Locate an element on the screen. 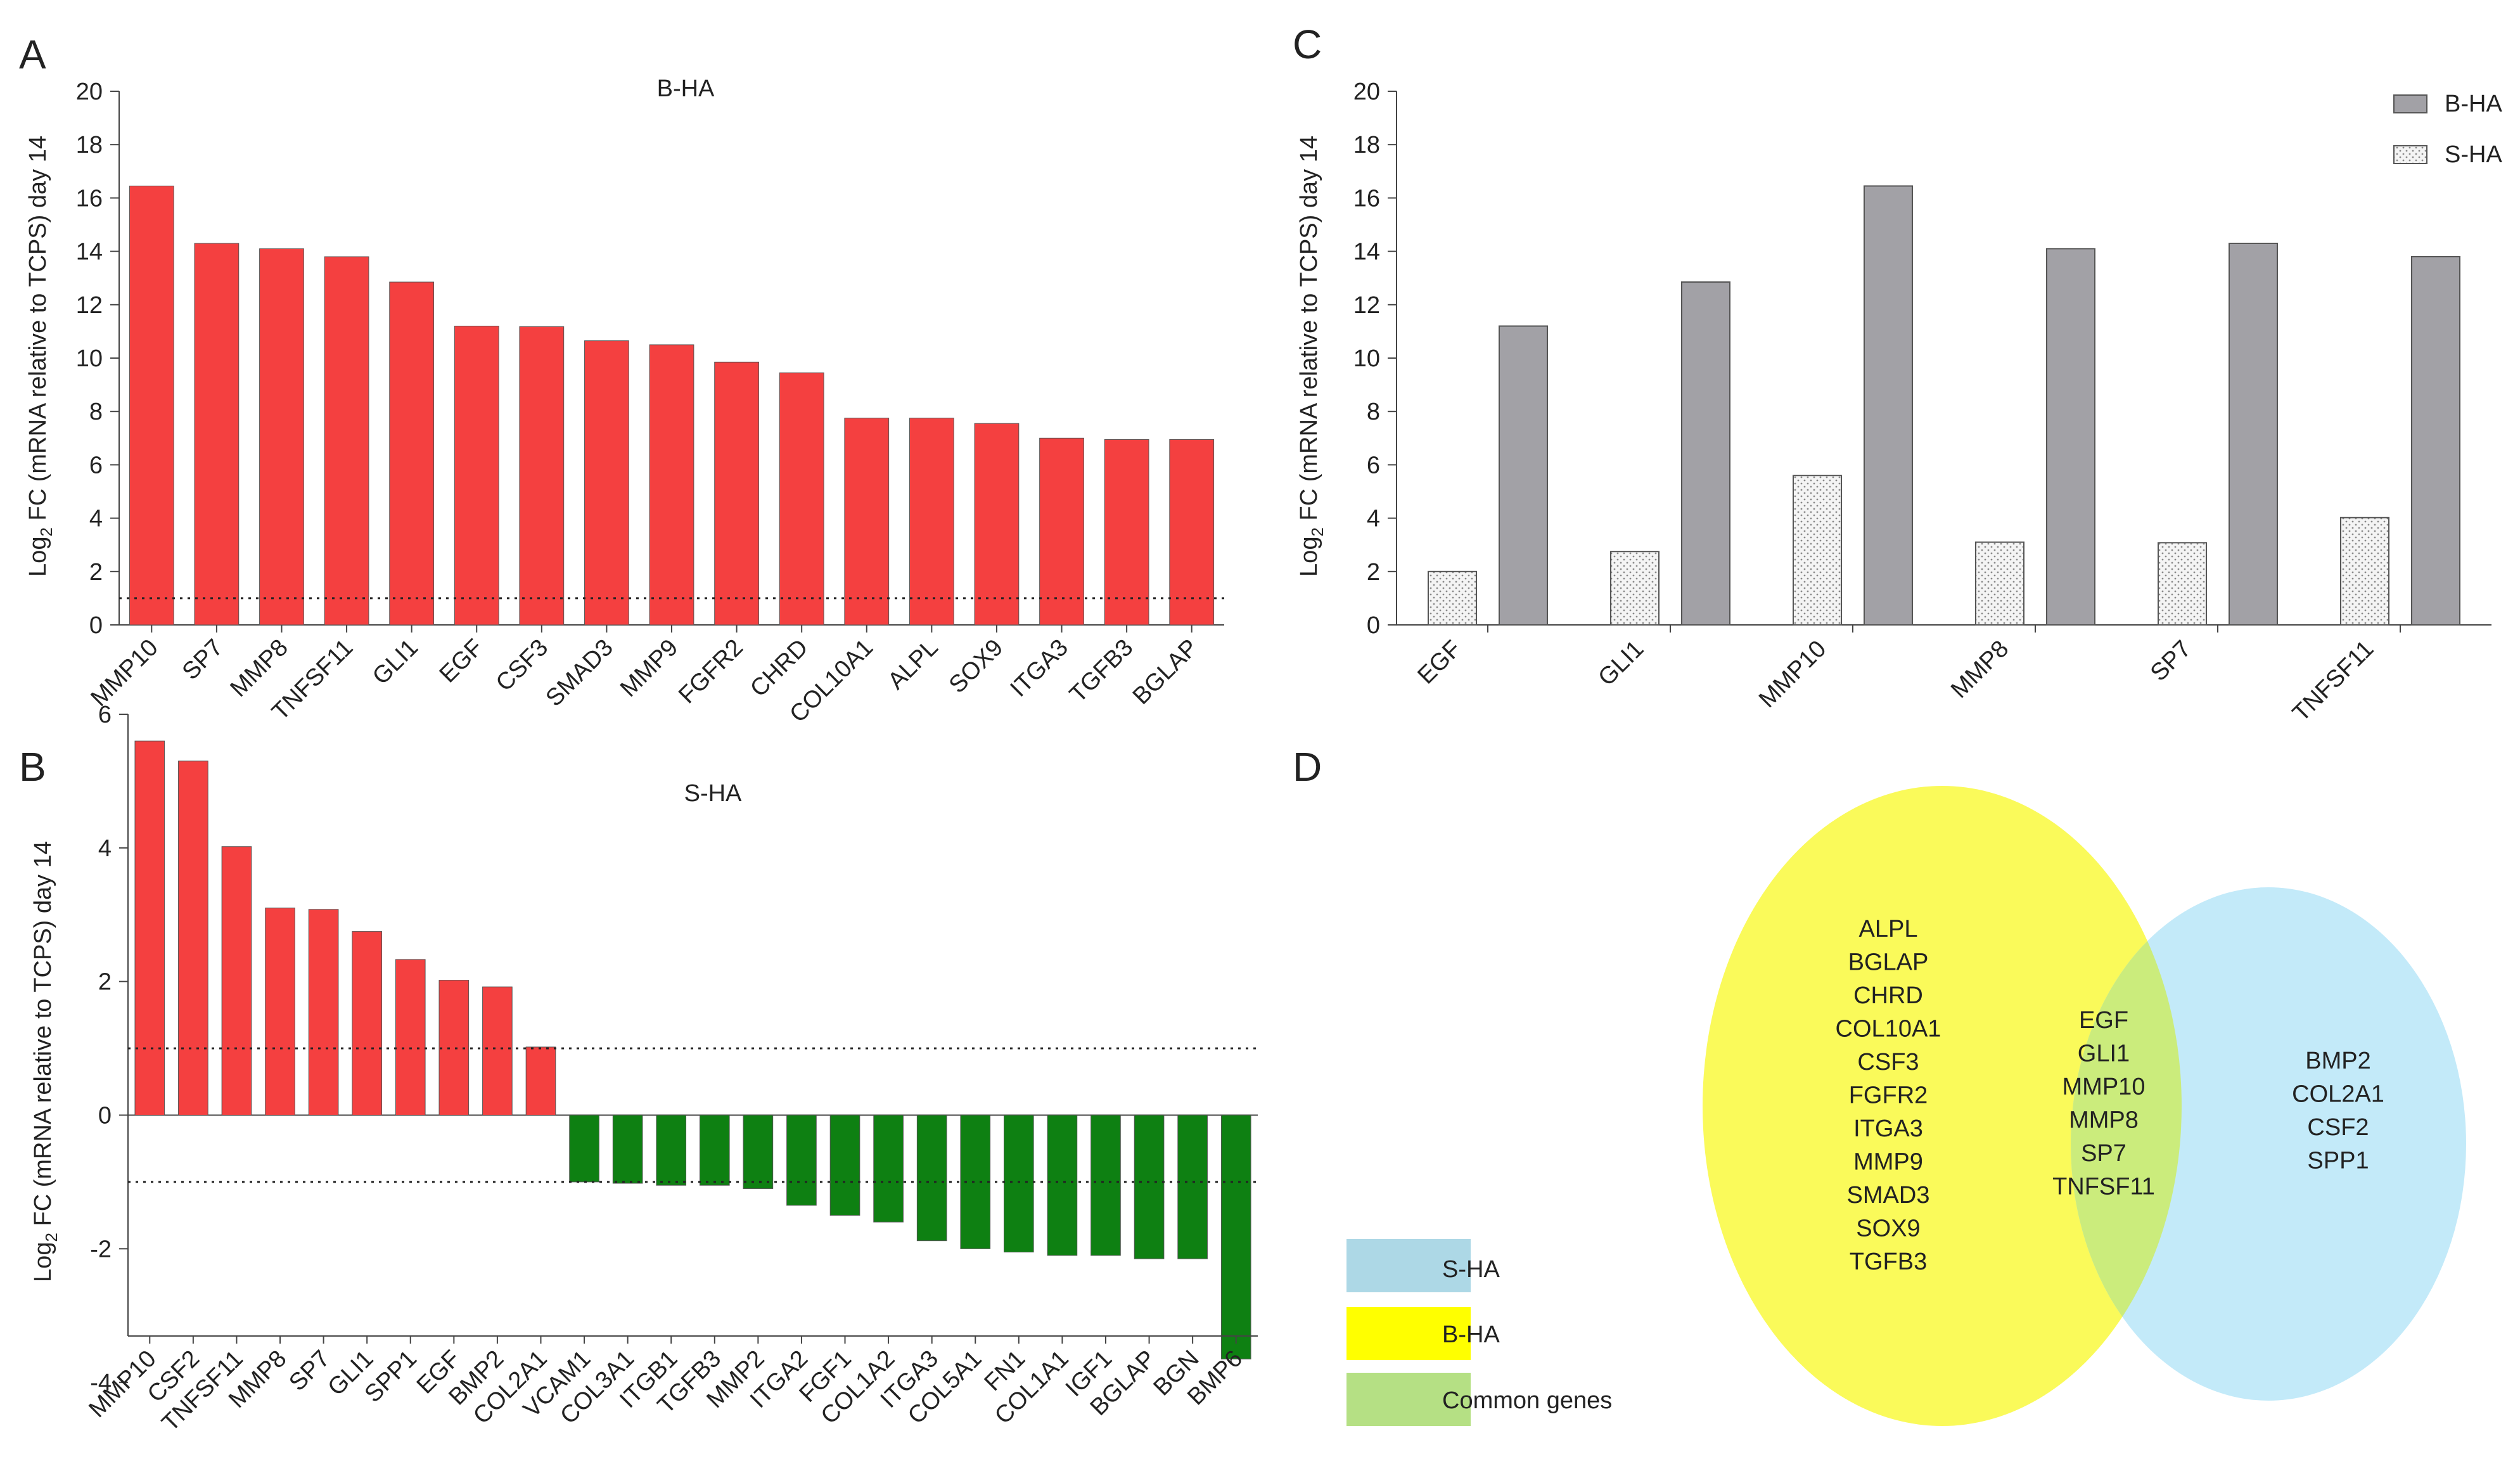  bar-tgfb3 is located at coordinates (714, 1150).